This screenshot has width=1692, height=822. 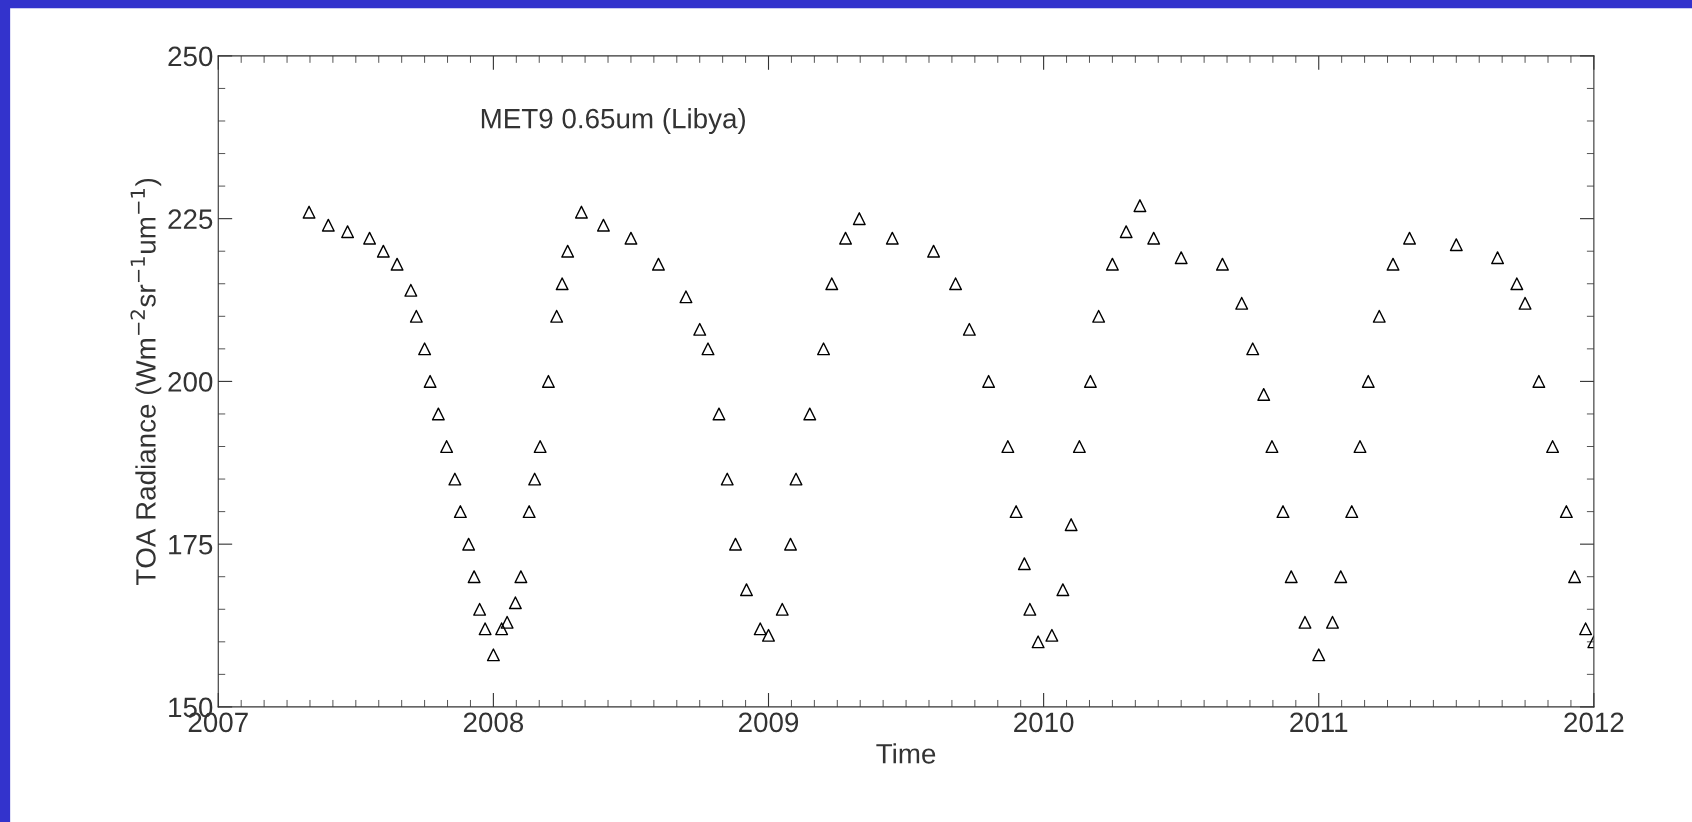 I want to click on annotation: MET9 0.65um (Libya), so click(x=613, y=121).